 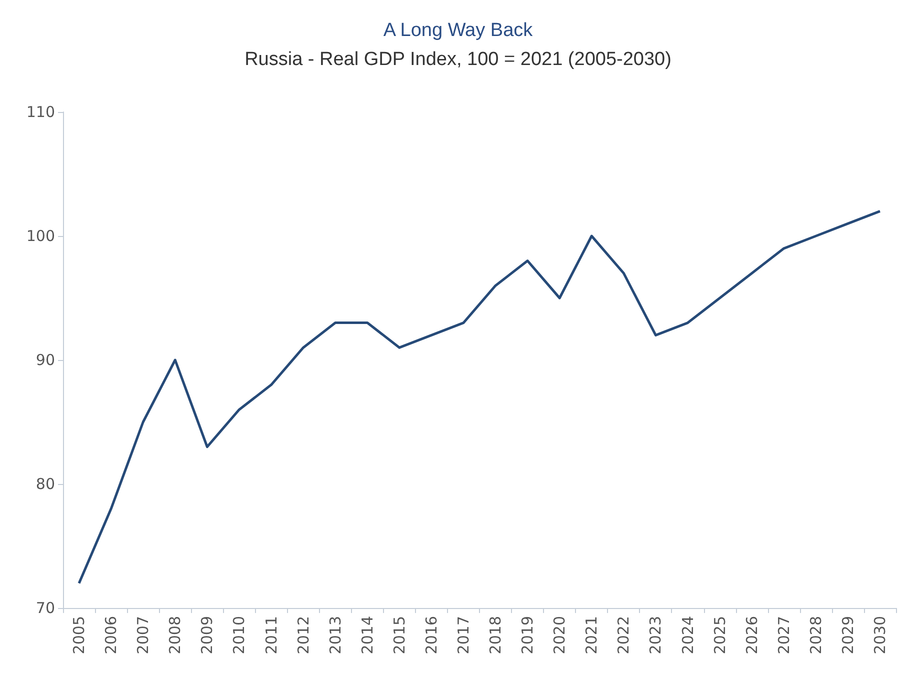 What do you see at coordinates (40, 236) in the screenshot?
I see `y-tick-label: 100` at bounding box center [40, 236].